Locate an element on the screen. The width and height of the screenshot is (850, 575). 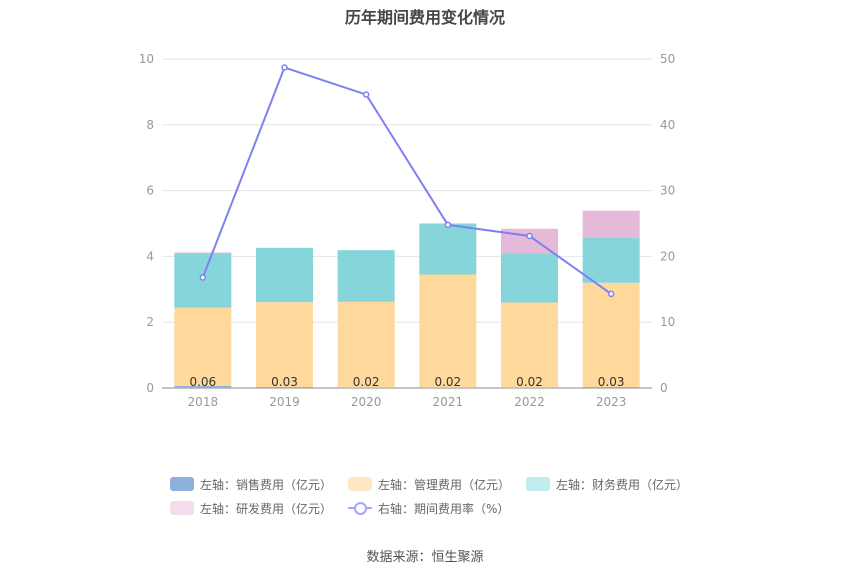
x-tick-label: 2022 is located at coordinates (529, 402).